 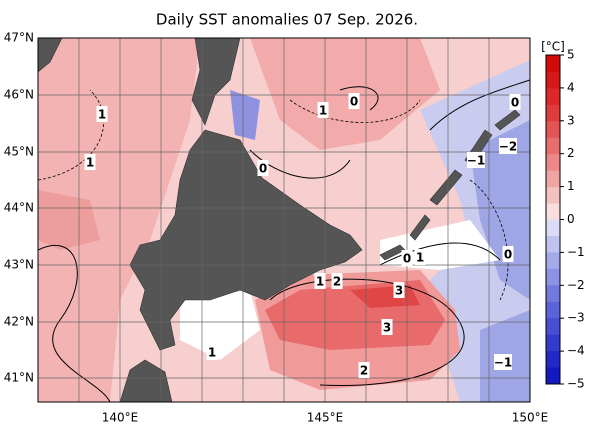 I want to click on colorbar-tick-label: 5, so click(x=571, y=55).